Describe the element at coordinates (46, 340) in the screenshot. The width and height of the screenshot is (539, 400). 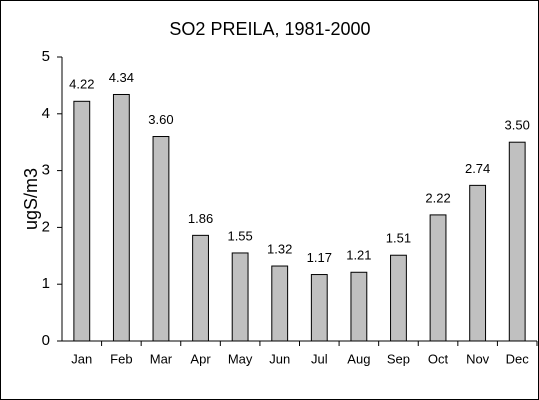
I see `y-tick-label: 0` at that location.